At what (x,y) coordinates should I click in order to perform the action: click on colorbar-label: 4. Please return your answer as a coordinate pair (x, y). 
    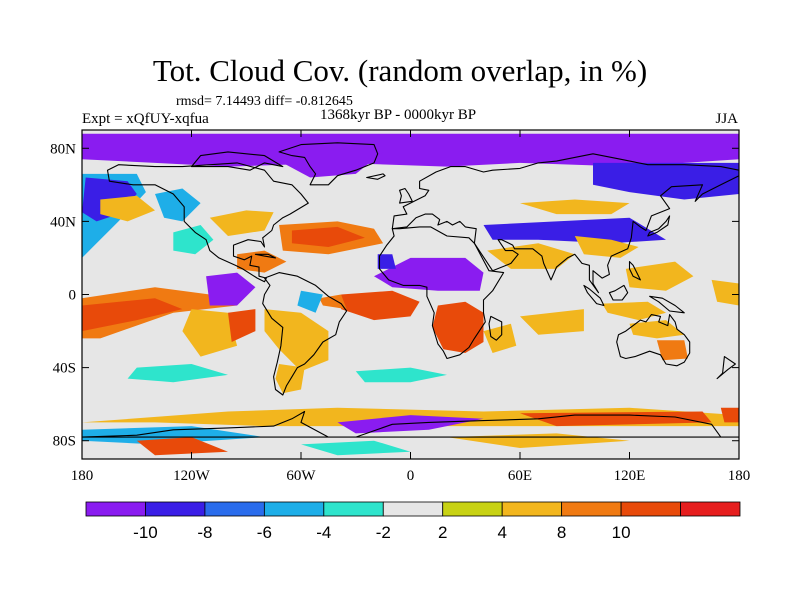
    Looking at the image, I should click on (501, 532).